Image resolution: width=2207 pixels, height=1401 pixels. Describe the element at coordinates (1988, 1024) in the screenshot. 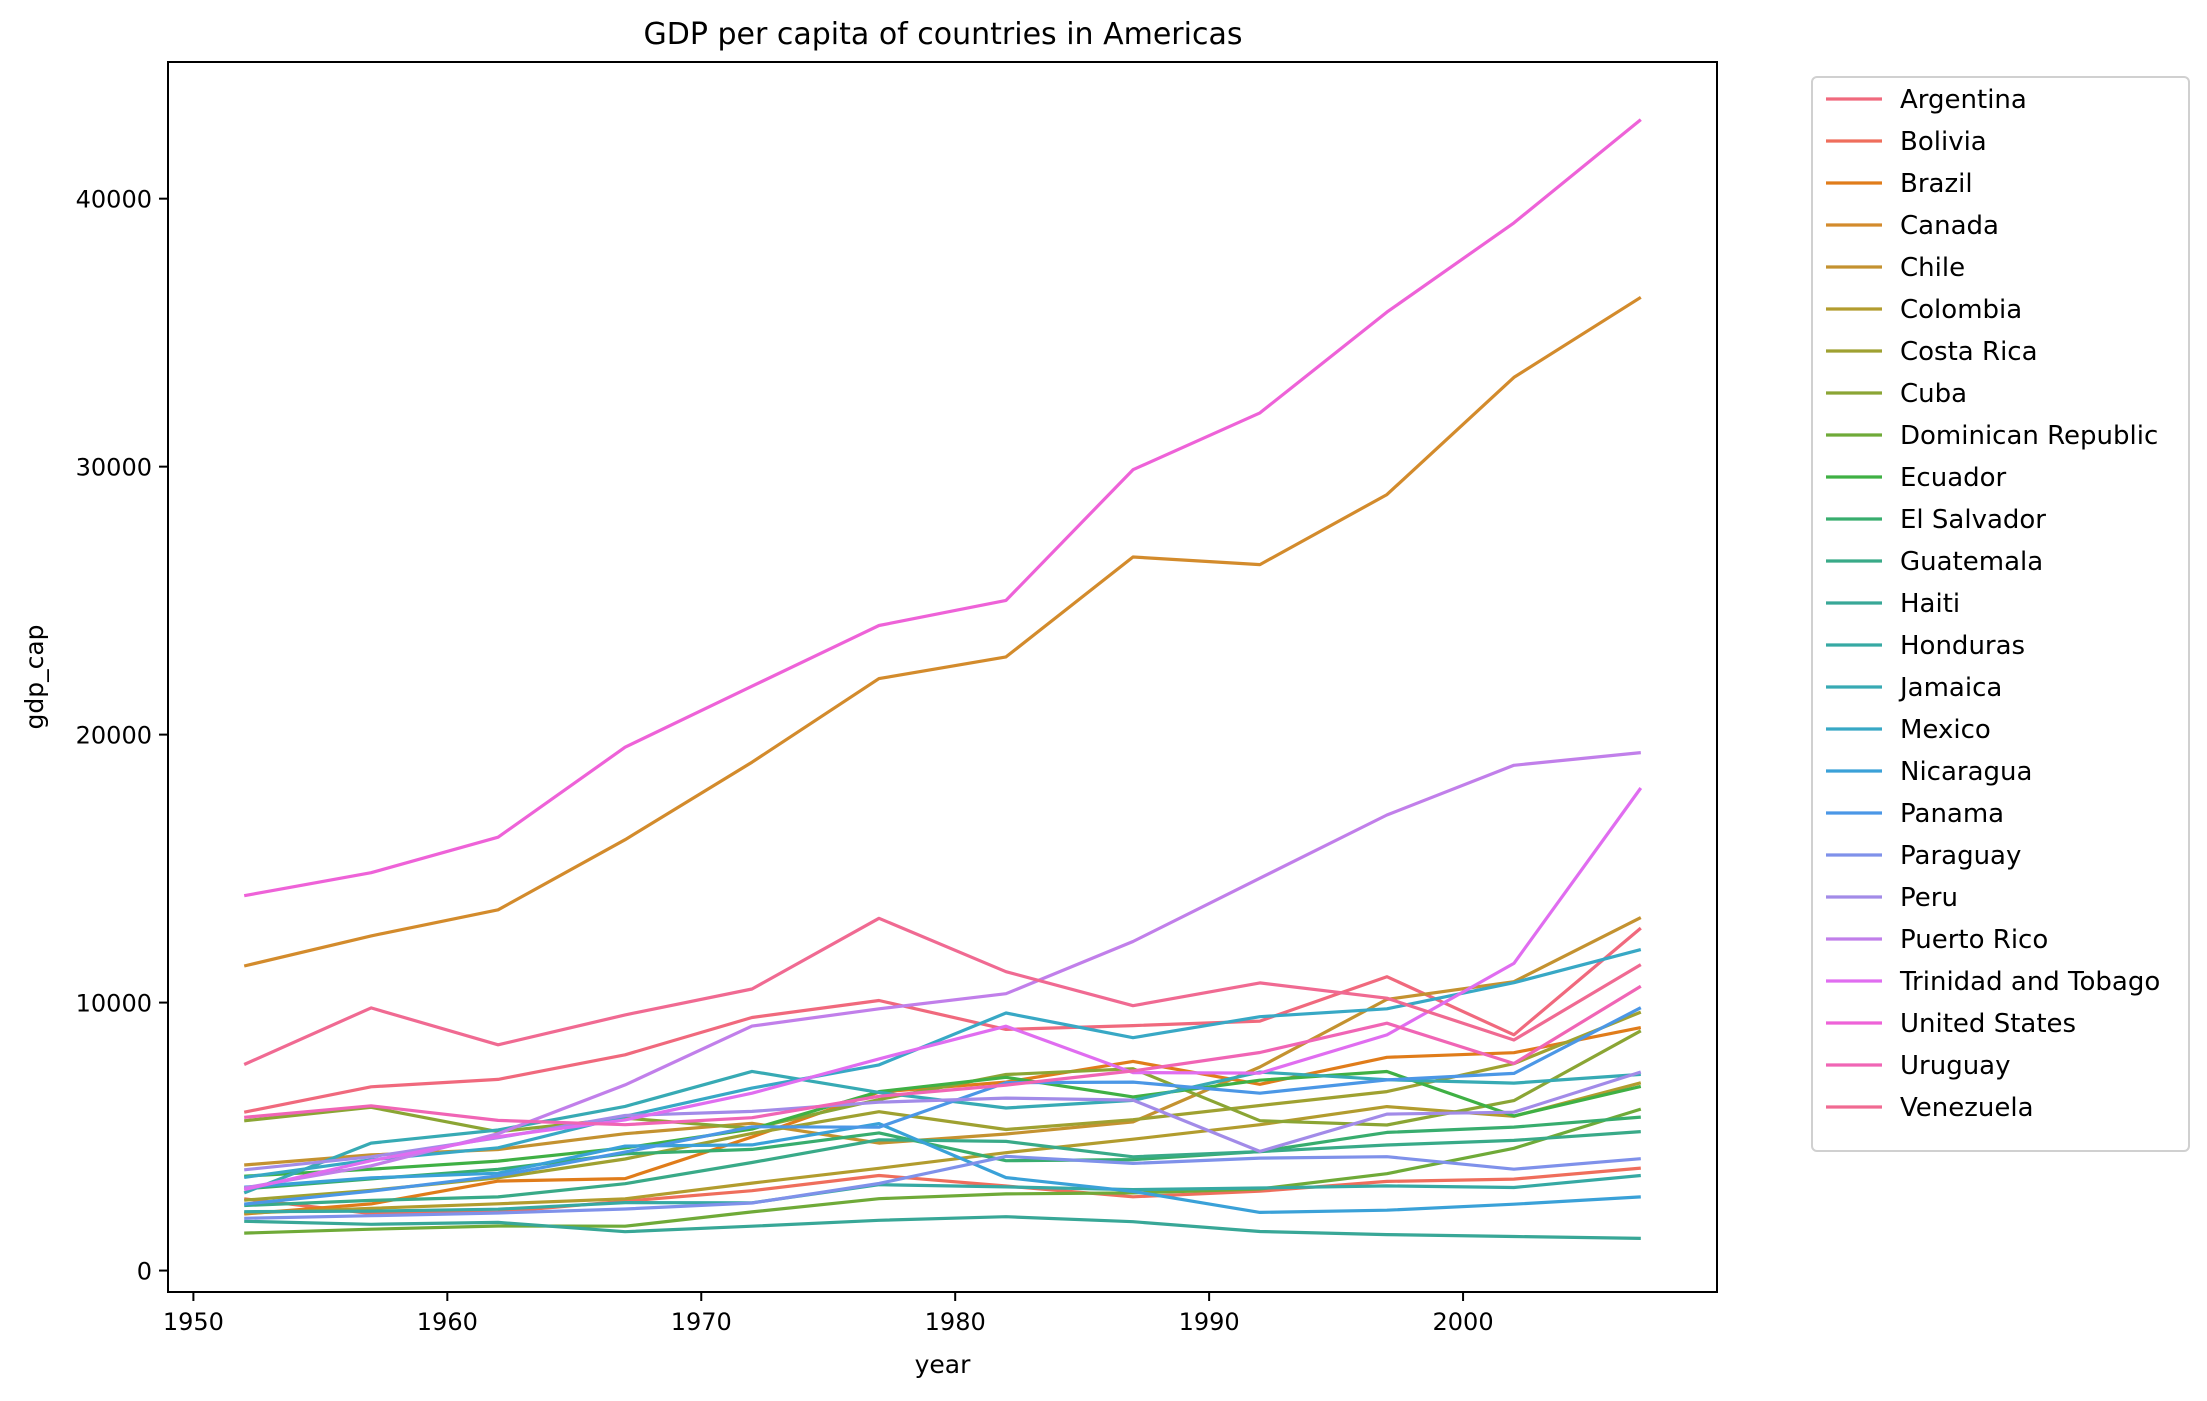

I see `legend-label-united-states: United States` at that location.